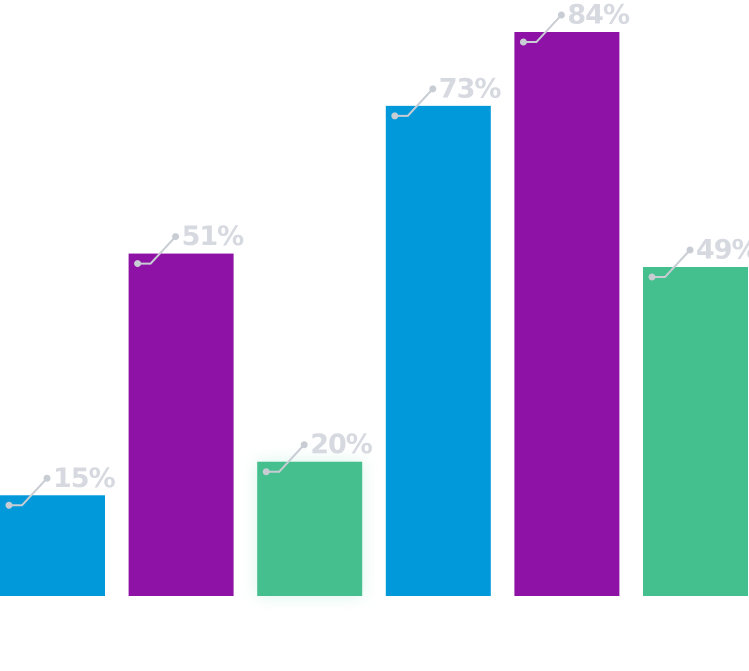 The height and width of the screenshot is (671, 749). Describe the element at coordinates (84, 478) in the screenshot. I see `value-label: 15%` at that location.